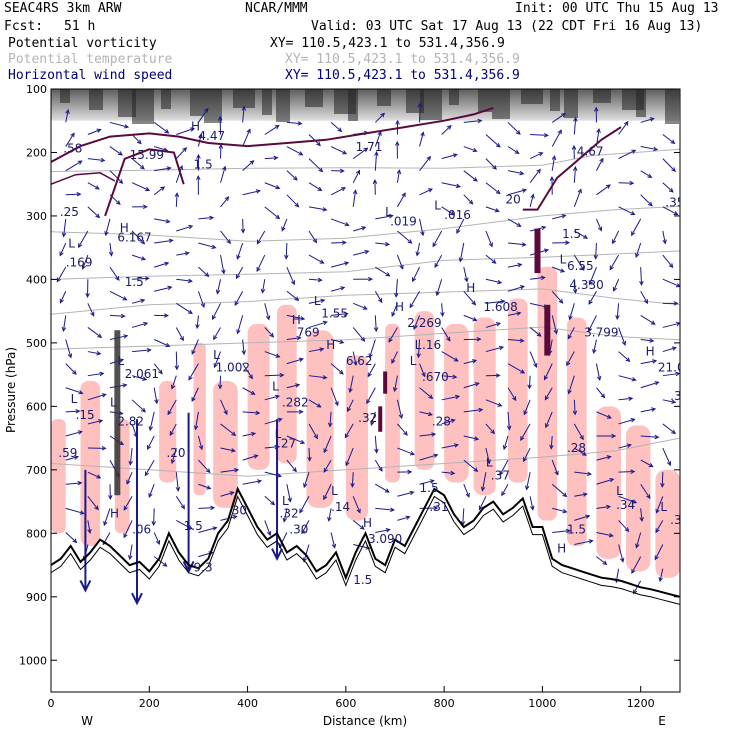 This screenshot has width=740, height=740. I want to click on humidity-shading, so click(320, 419).